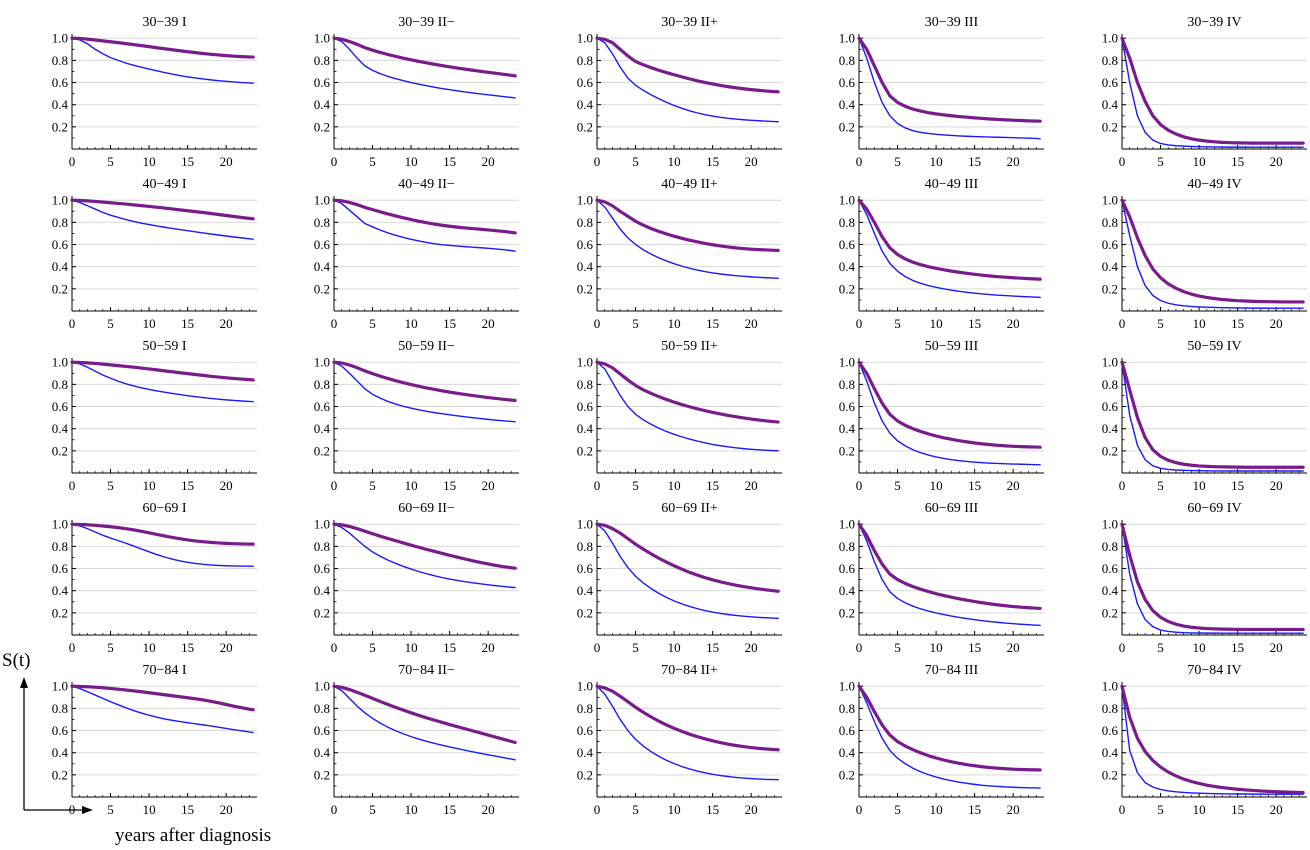 Image resolution: width=1310 pixels, height=850 pixels. What do you see at coordinates (426, 346) in the screenshot?
I see `panel-title: 50−59 II−` at bounding box center [426, 346].